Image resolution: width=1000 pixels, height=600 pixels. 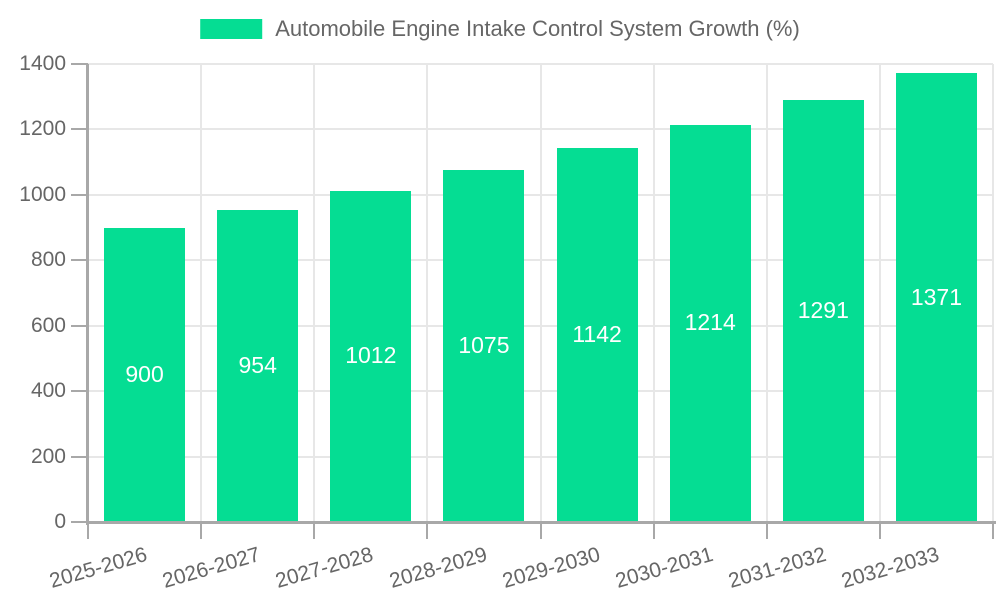 I want to click on y-axis-tick-label: 1400, so click(x=42, y=63).